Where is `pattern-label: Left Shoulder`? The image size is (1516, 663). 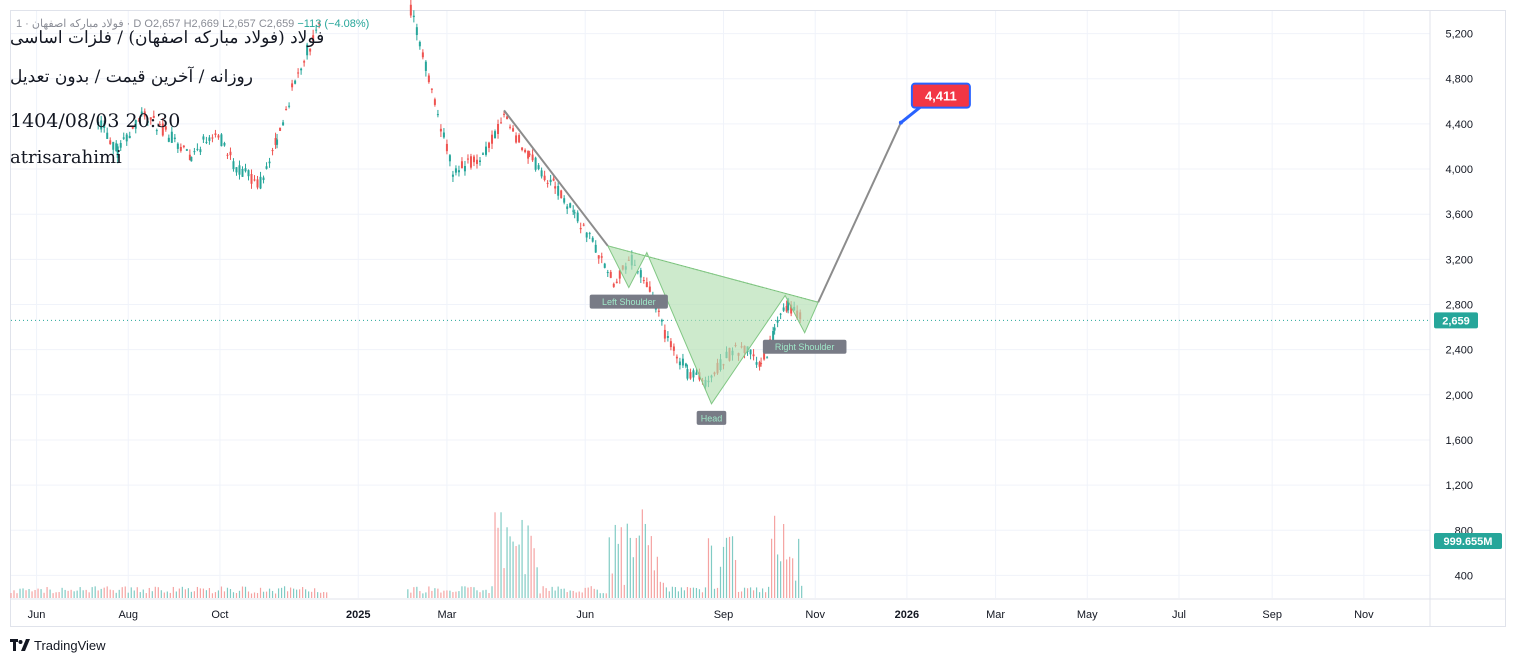
pattern-label: Left Shoulder is located at coordinates (628, 301).